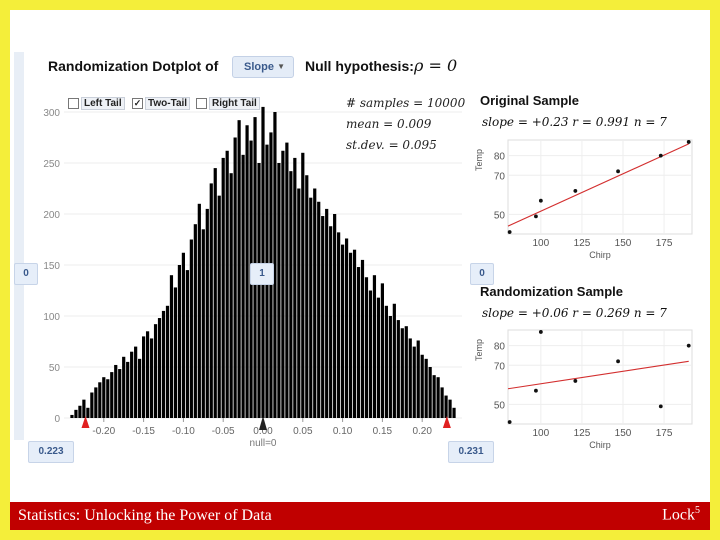  What do you see at coordinates (51, 317) in the screenshot?
I see `y-tick-label: 100` at bounding box center [51, 317].